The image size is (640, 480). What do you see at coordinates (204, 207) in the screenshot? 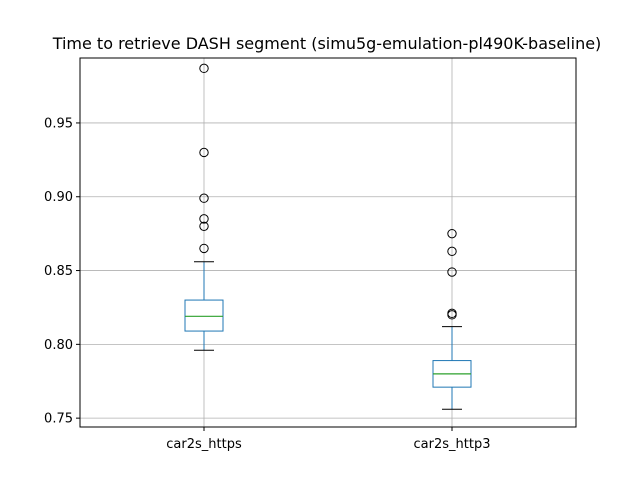
I see `box-car2s_https` at bounding box center [204, 207].